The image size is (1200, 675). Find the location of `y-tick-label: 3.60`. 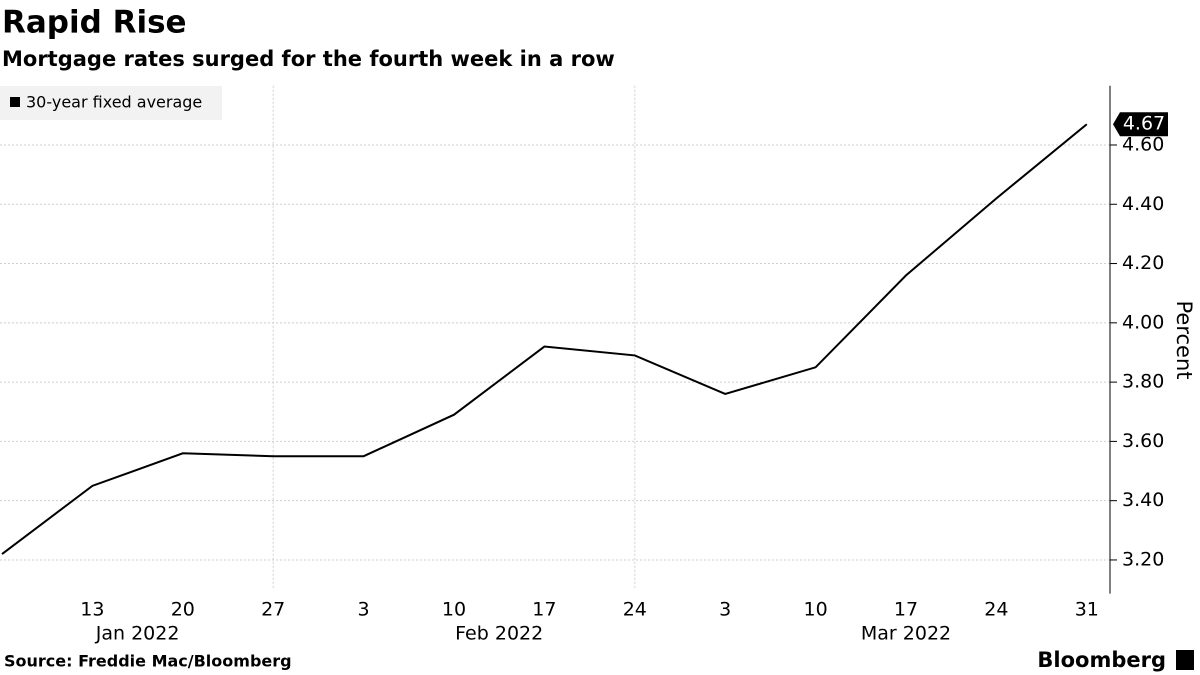

y-tick-label: 3.60 is located at coordinates (1143, 441).